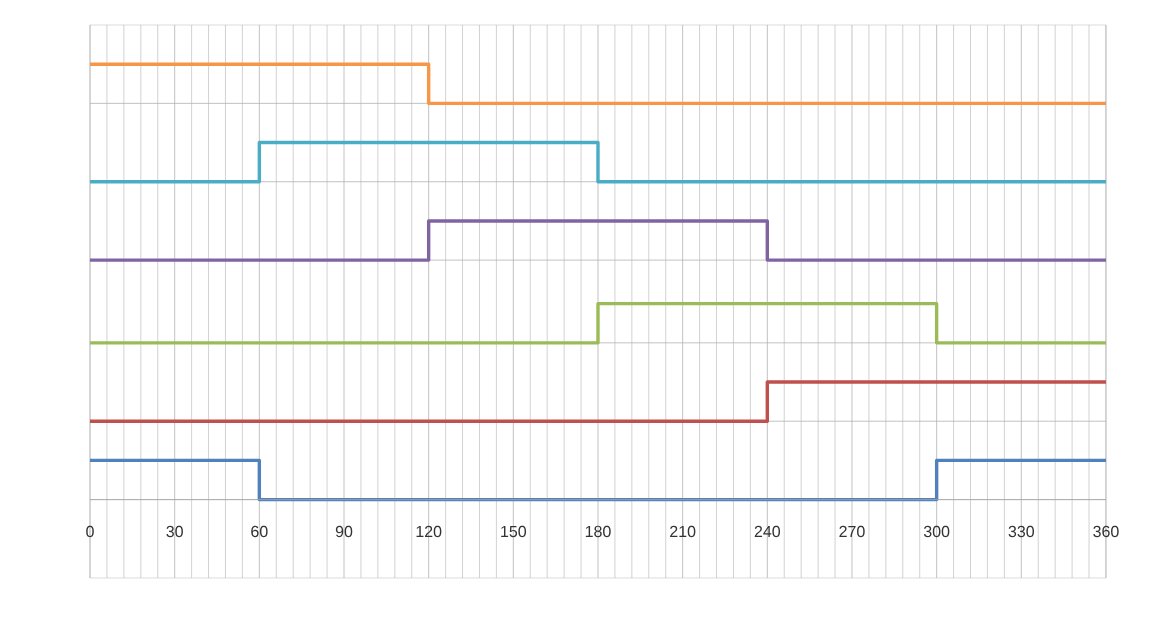 The height and width of the screenshot is (620, 1158). Describe the element at coordinates (1021, 531) in the screenshot. I see `x-tick-label: 330` at that location.